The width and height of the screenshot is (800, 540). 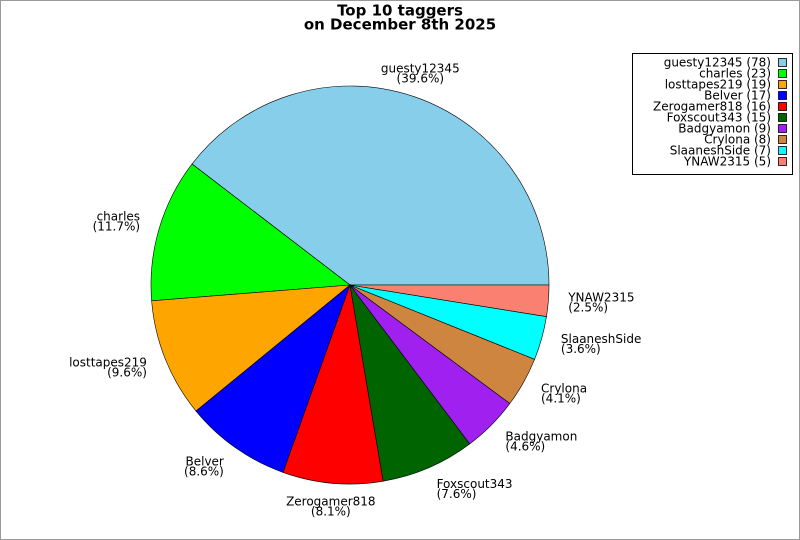 What do you see at coordinates (204, 472) in the screenshot?
I see `slice-value-label: (8.6%)` at bounding box center [204, 472].